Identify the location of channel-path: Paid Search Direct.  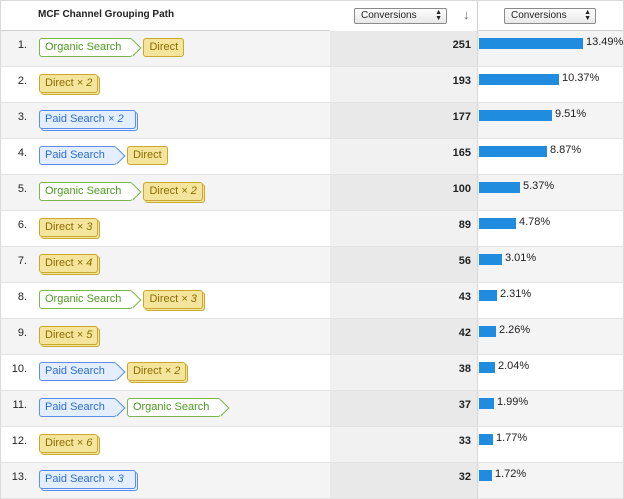
(103, 157).